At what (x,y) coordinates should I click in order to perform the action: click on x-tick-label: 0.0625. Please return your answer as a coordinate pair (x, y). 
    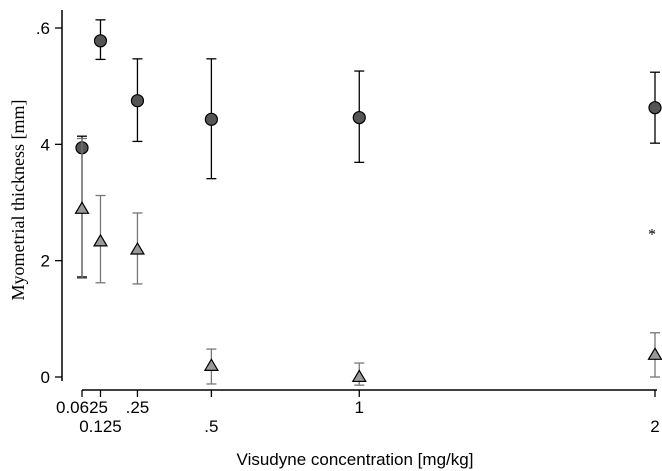
    Looking at the image, I should click on (82, 407).